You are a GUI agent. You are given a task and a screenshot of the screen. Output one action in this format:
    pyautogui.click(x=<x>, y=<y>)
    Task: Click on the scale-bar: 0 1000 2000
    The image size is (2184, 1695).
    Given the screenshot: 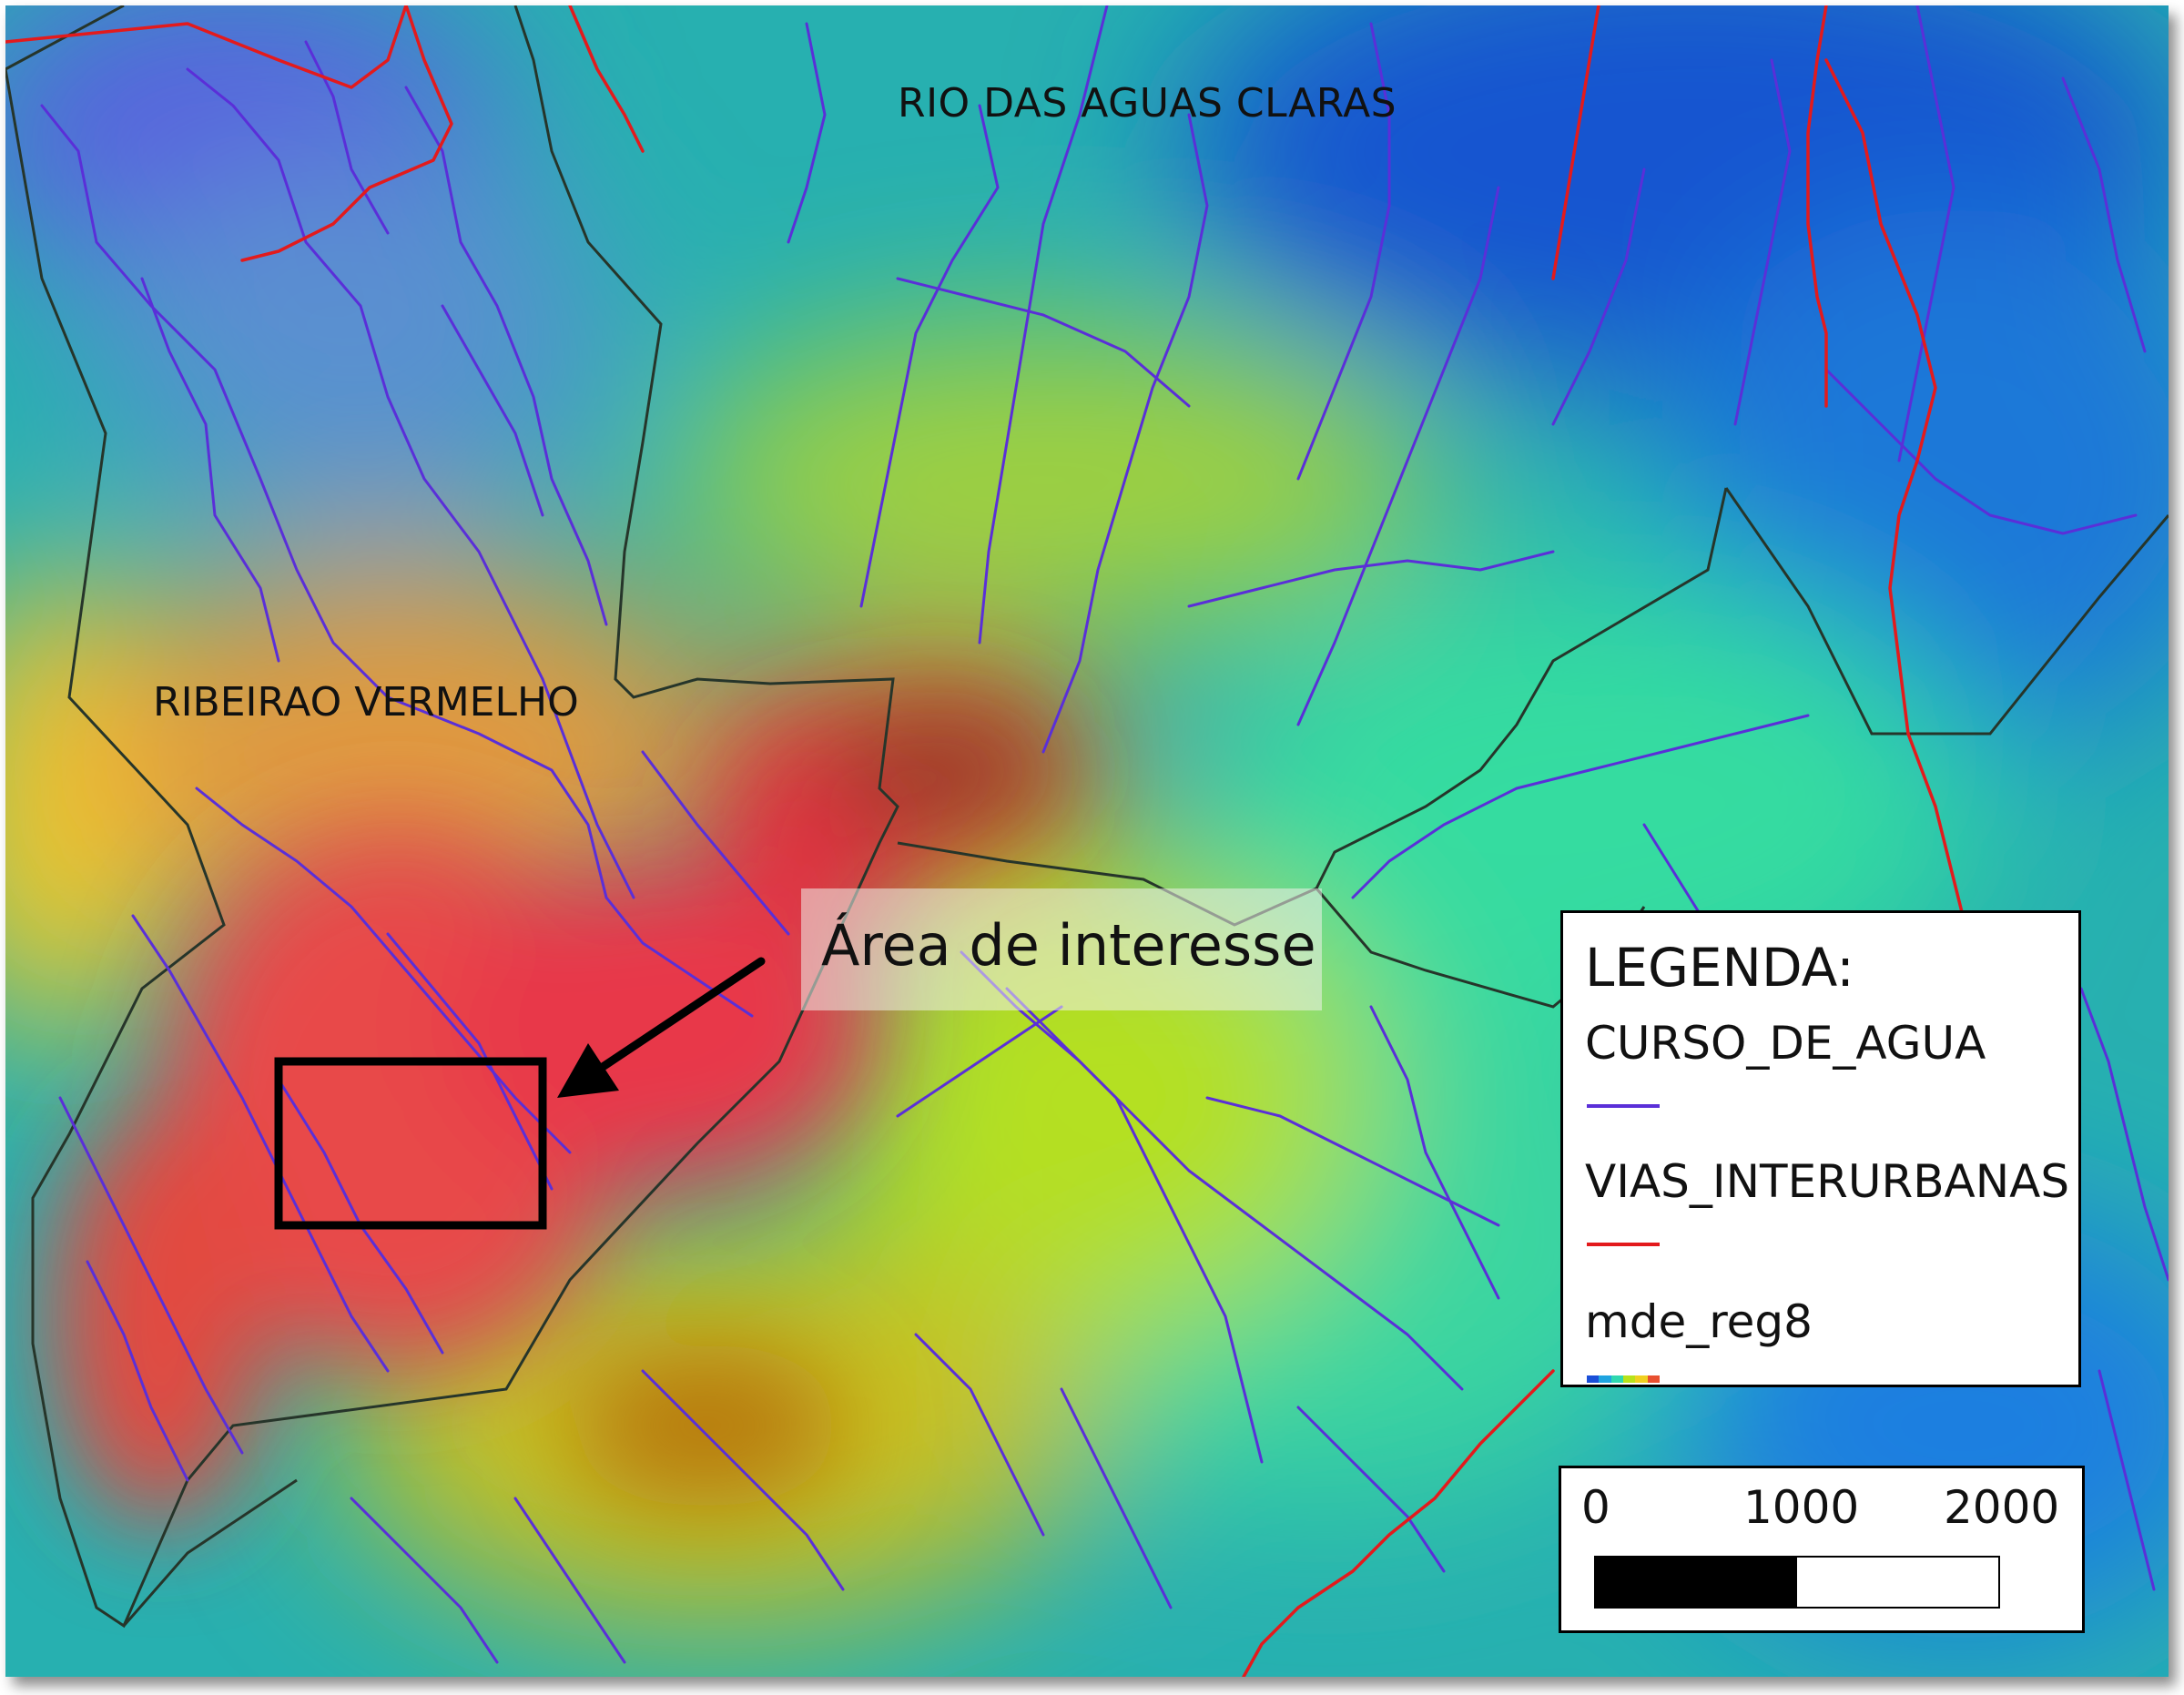 What is the action you would take?
    pyautogui.click(x=1822, y=1549)
    